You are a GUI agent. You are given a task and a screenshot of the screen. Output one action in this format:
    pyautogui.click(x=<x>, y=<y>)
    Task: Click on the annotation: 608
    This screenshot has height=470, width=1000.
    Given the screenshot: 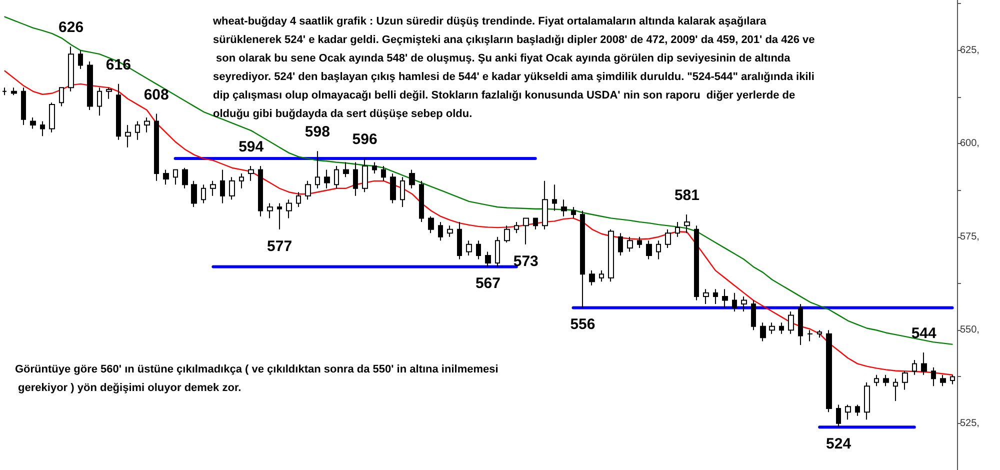 What is the action you would take?
    pyautogui.click(x=156, y=95)
    